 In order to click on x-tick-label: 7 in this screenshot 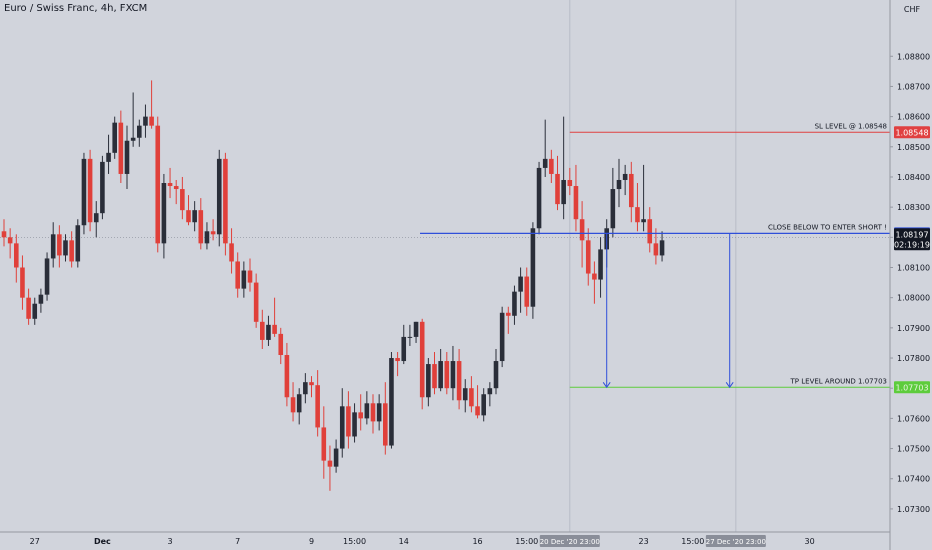, I will do `click(237, 541)`.